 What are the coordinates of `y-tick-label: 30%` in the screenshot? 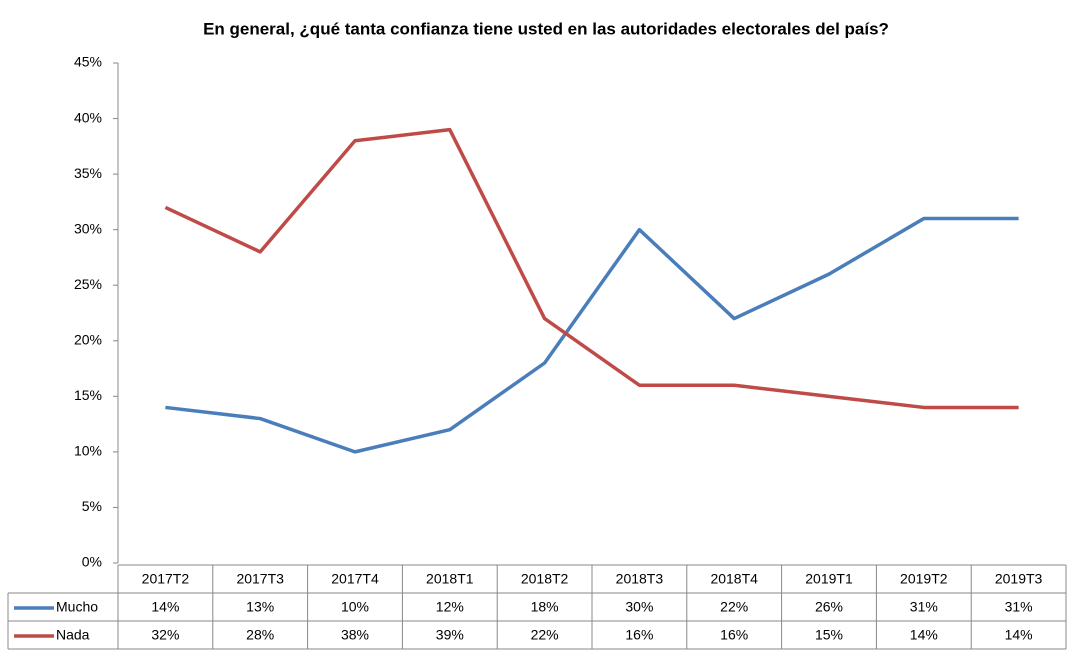 It's located at (88, 228).